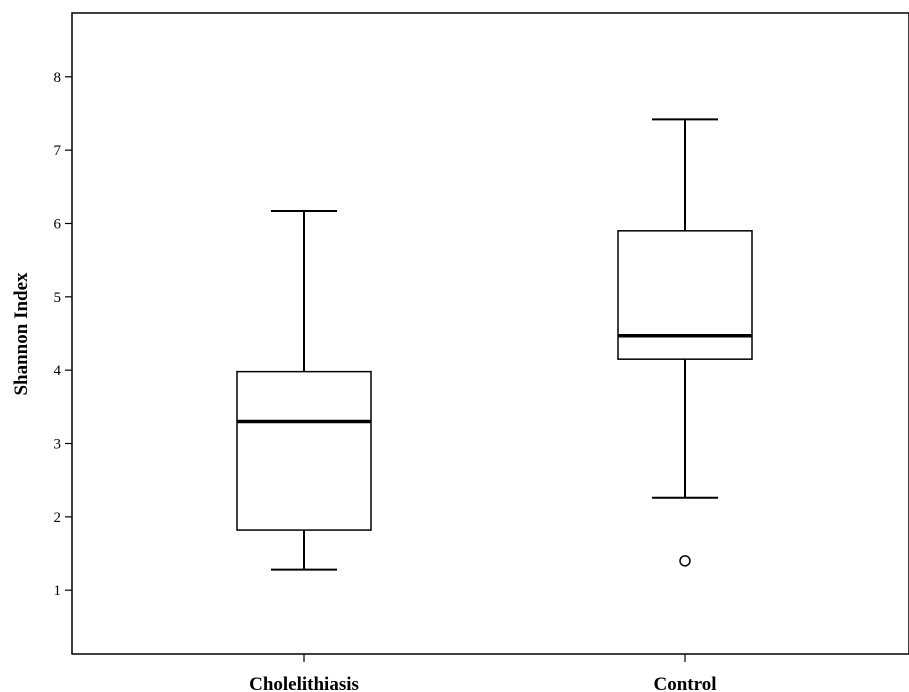 This screenshot has height=692, width=909. What do you see at coordinates (58, 445) in the screenshot?
I see `y-tick-label: 3` at bounding box center [58, 445].